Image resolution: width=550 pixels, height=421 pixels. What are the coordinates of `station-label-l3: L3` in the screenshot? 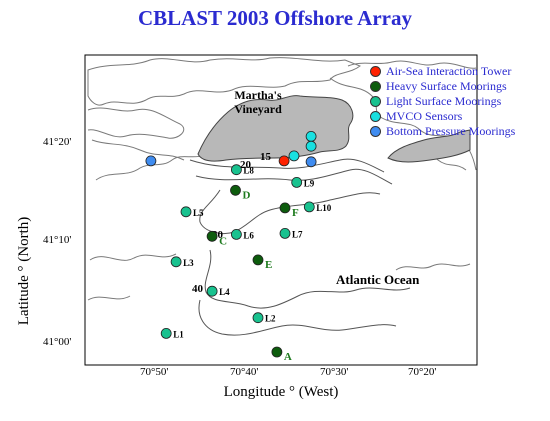 It's located at (188, 263).